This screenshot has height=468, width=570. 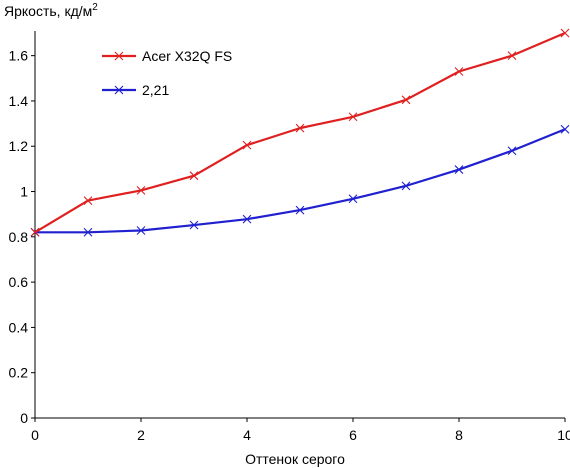 I want to click on y-tick-labels: 0 0.2 0.4 0.6 0.8 1 1.2 1.4 1.6, so click(x=19, y=237).